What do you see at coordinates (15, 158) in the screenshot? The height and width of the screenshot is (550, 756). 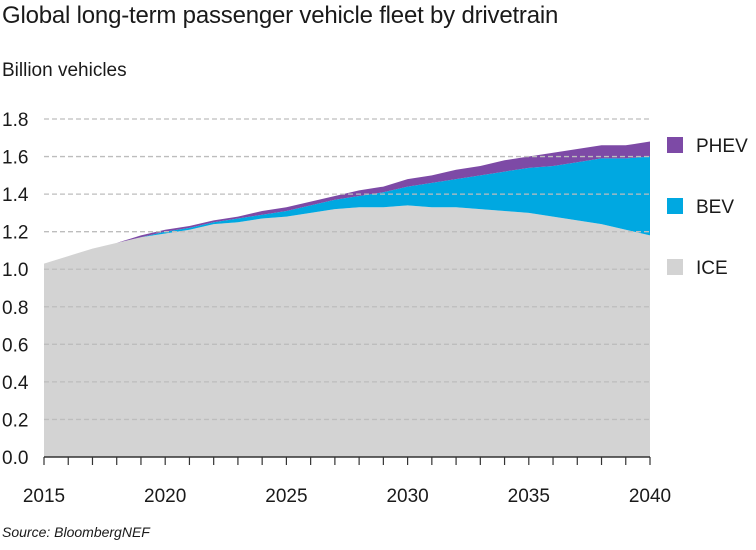 I see `y-tick-label: 1.6` at bounding box center [15, 158].